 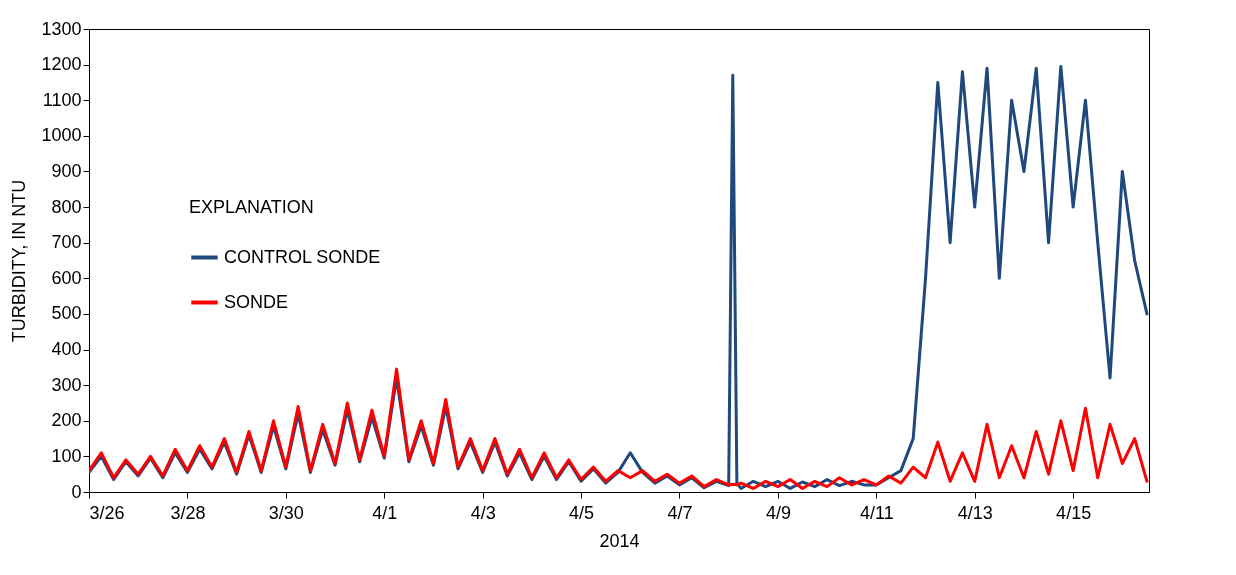 I want to click on y-tick-label: 900, so click(x=66, y=170).